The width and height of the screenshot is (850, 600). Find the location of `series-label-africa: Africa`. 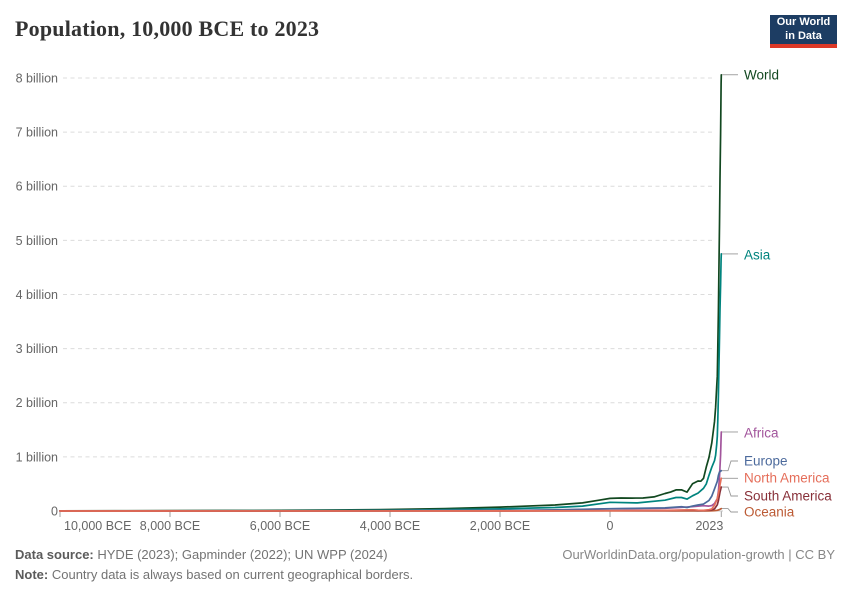

series-label-africa: Africa is located at coordinates (761, 433).